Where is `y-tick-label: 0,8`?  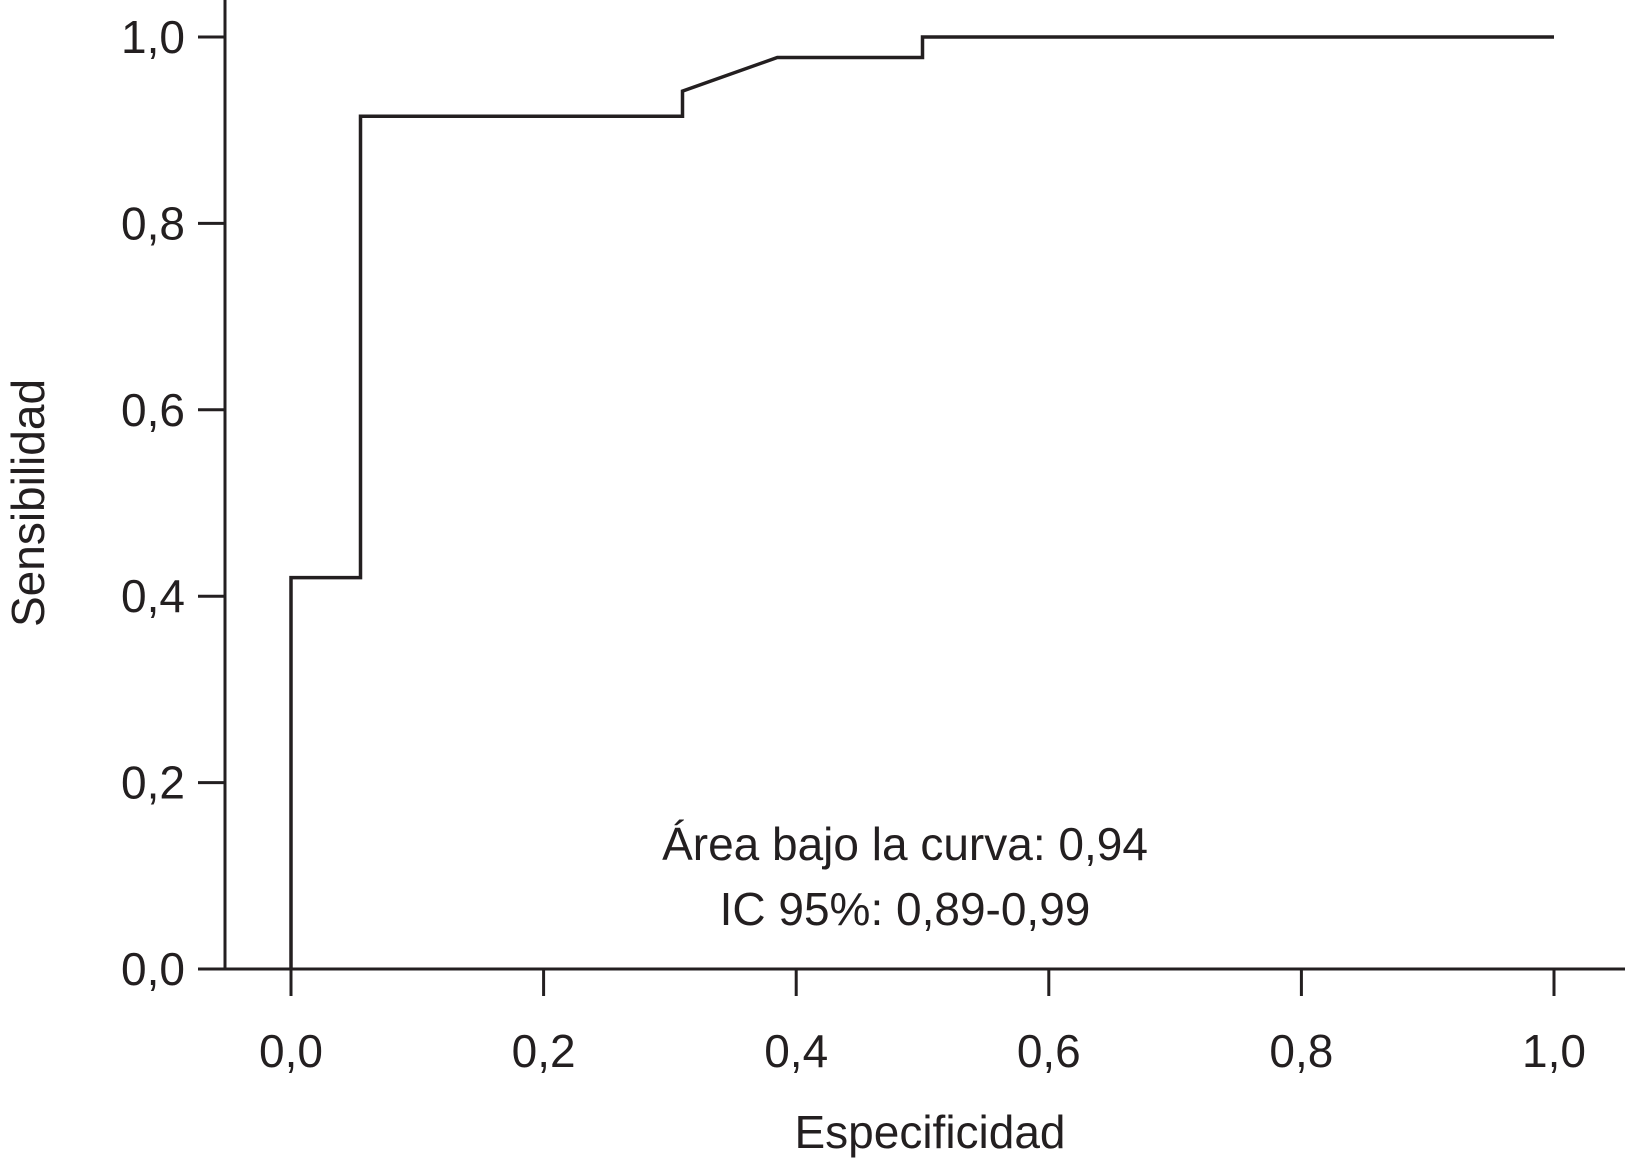 y-tick-label: 0,8 is located at coordinates (153, 223).